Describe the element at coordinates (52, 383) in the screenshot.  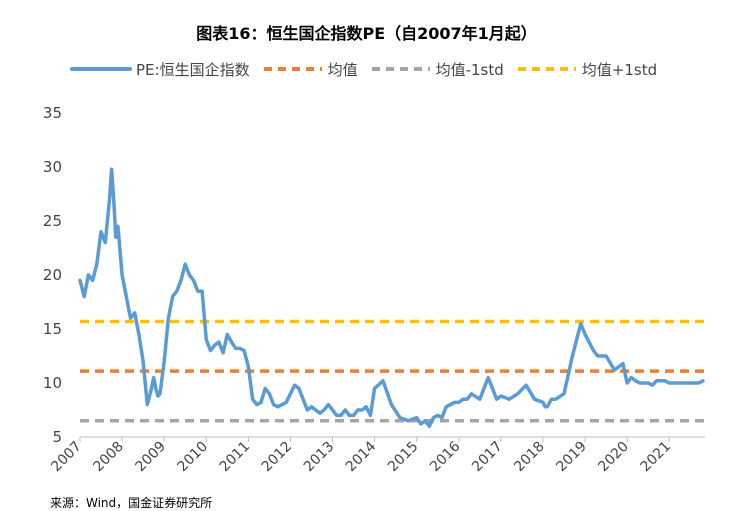
I see `y-tick-label: 10` at that location.